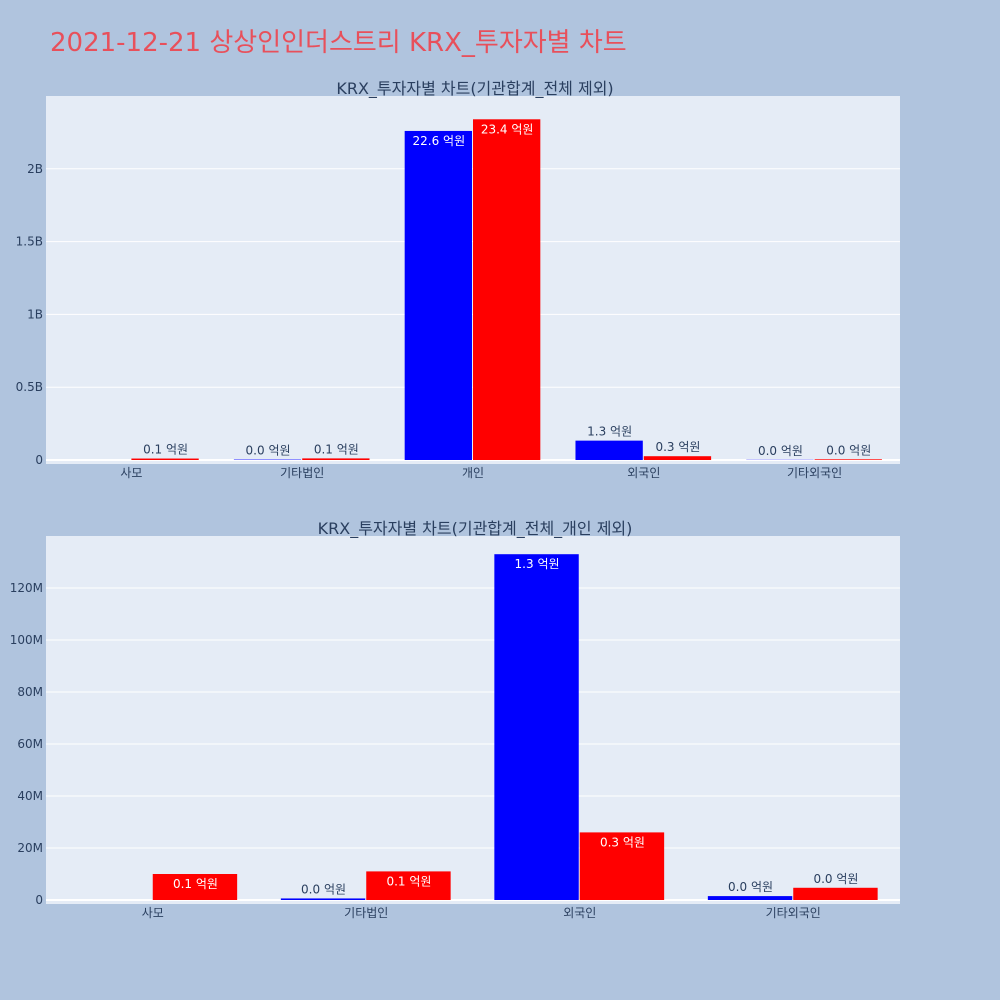 The image size is (1000, 1000). What do you see at coordinates (622, 842) in the screenshot?
I see `chart2-data-label: 0.3 억원` at bounding box center [622, 842].